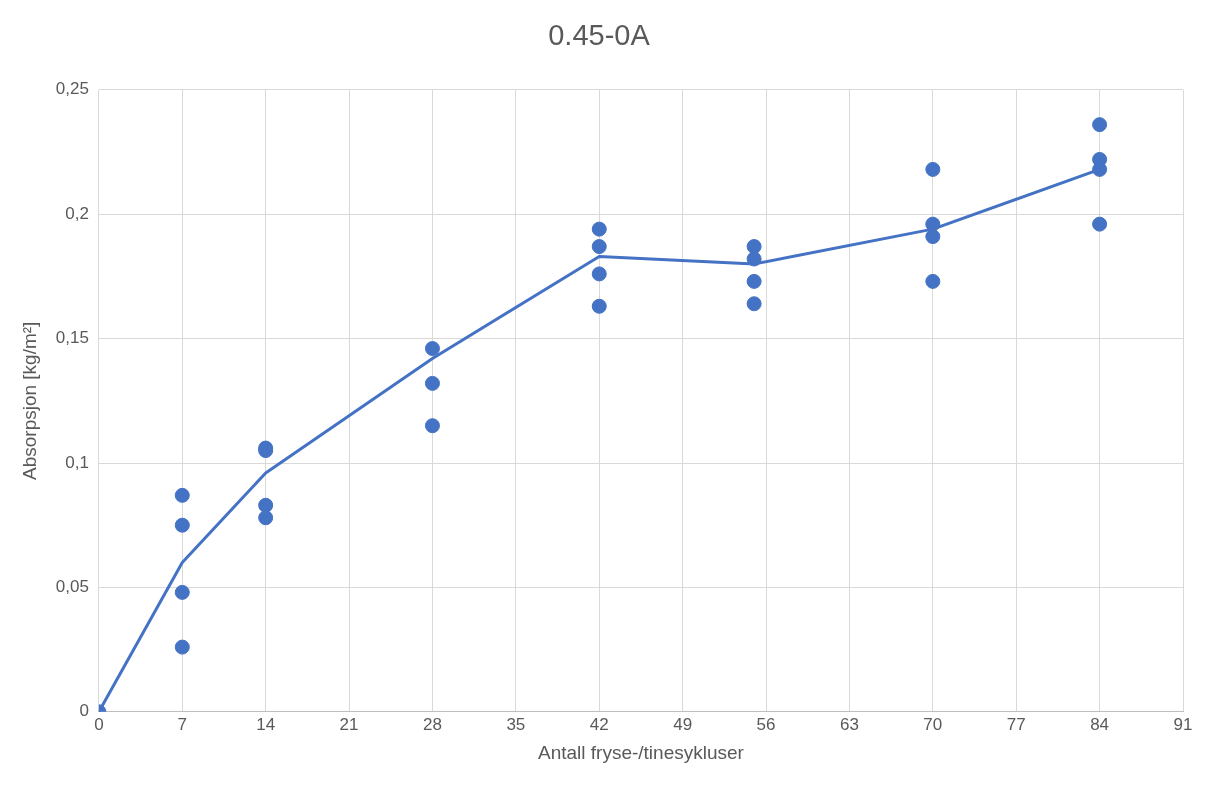 The width and height of the screenshot is (1213, 794). What do you see at coordinates (77, 213) in the screenshot?
I see `y-tick-label: 0,2` at bounding box center [77, 213].